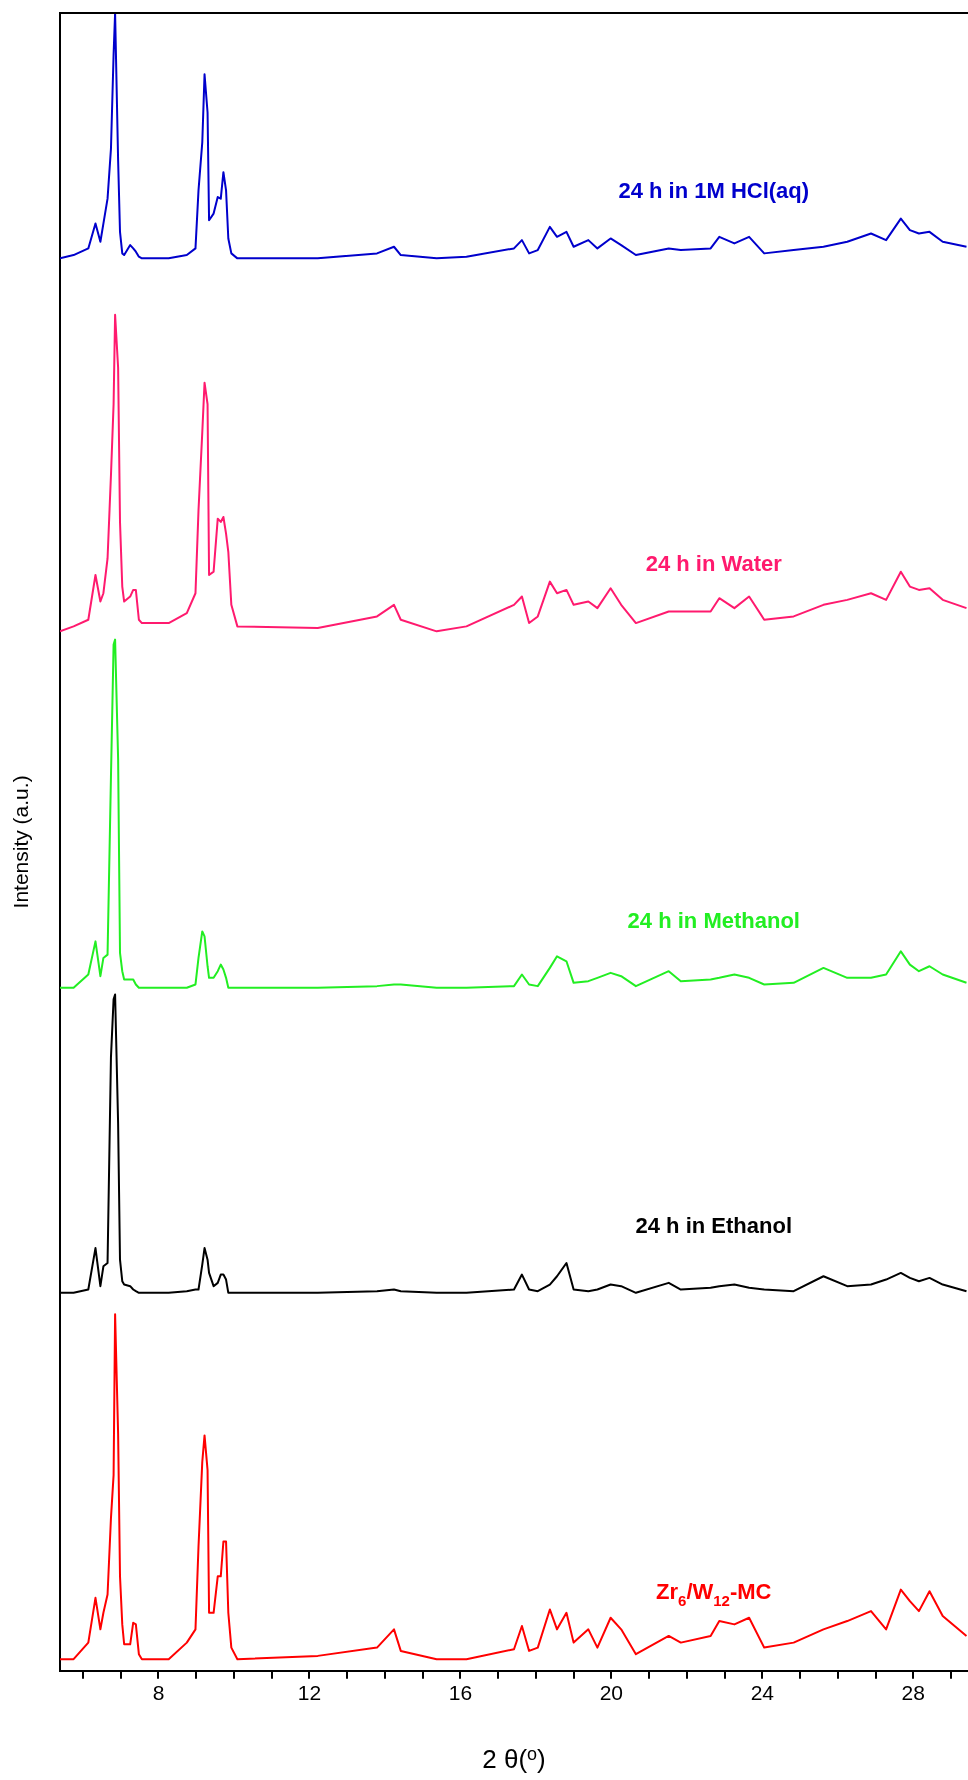 The width and height of the screenshot is (968, 1780). Describe the element at coordinates (714, 191) in the screenshot. I see `series-label: 24 h in 1M HCl(aq)` at that location.